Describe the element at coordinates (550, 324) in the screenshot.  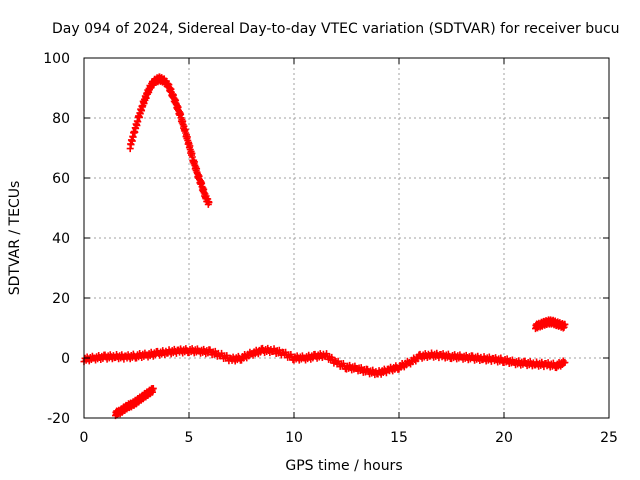
I see `series-late` at that location.